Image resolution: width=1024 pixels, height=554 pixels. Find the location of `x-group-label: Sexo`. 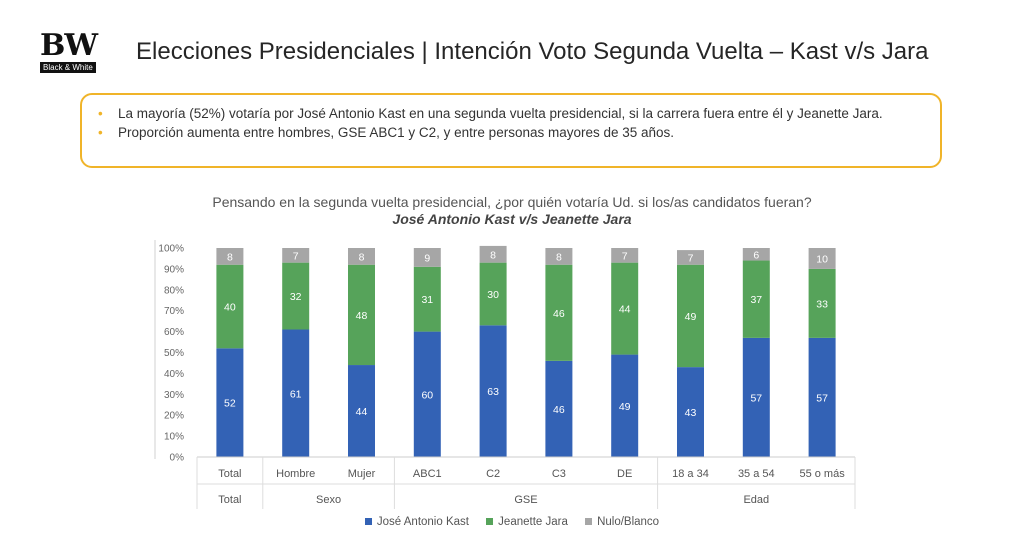

x-group-label: Sexo is located at coordinates (328, 500).